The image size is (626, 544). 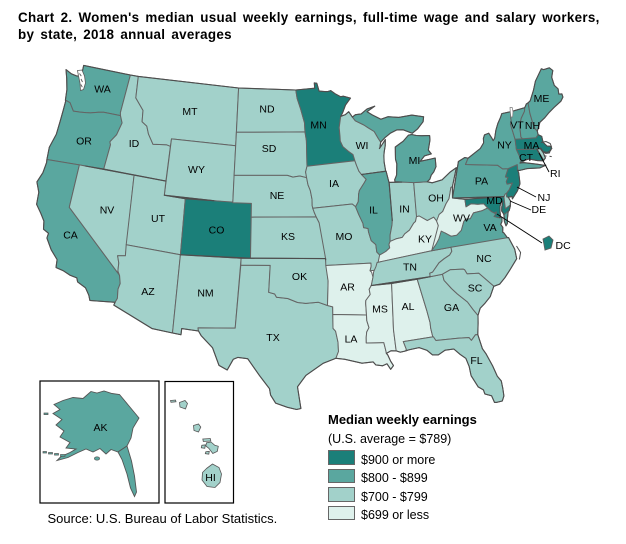 What do you see at coordinates (404, 210) in the screenshot?
I see `svg-text: IN` at bounding box center [404, 210].